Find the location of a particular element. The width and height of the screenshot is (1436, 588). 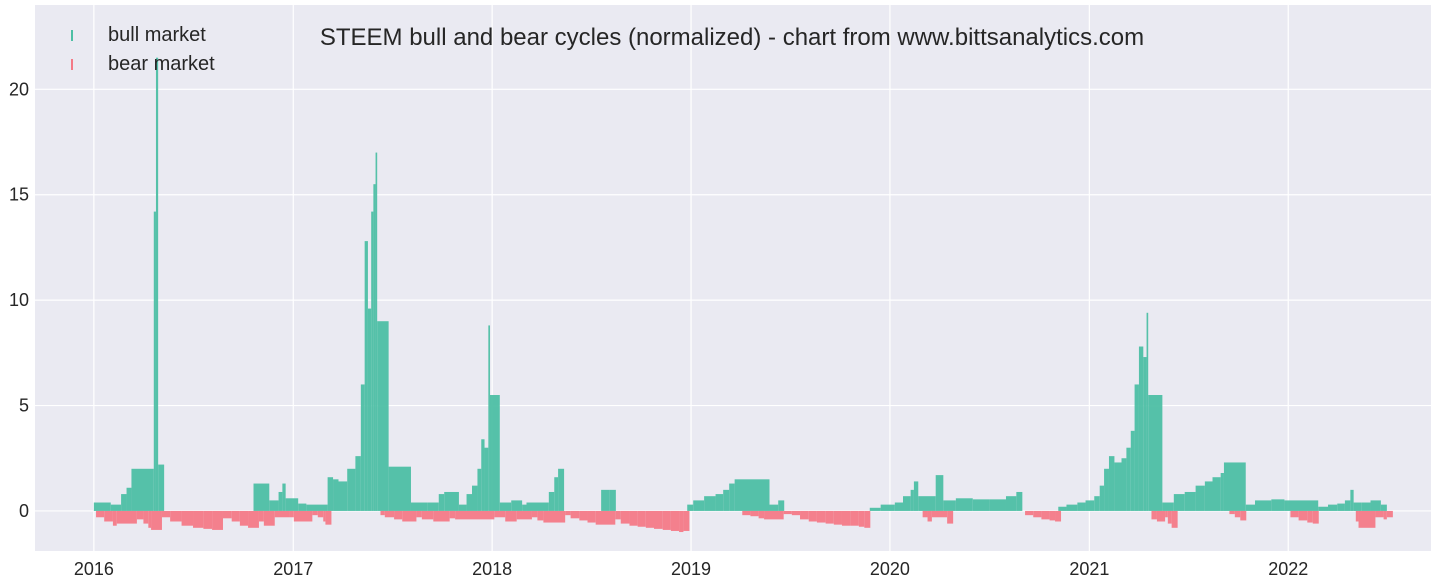

y-tick-label: 20 is located at coordinates (19, 89).